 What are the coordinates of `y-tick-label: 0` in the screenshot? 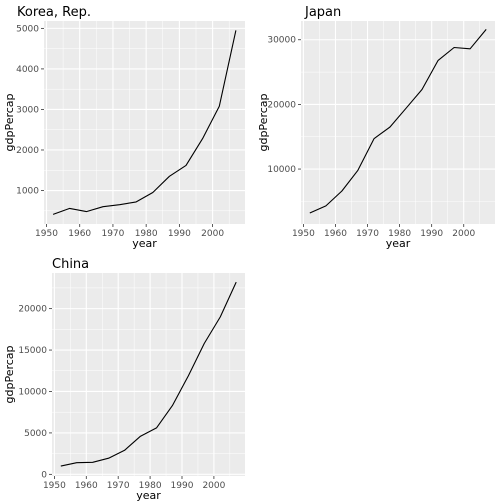 It's located at (44, 475).